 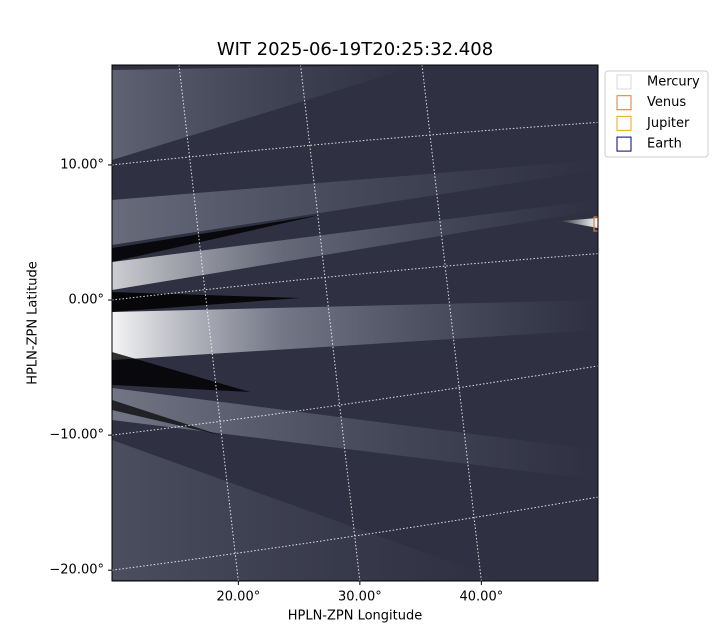 I want to click on legend-label: Venus, so click(x=666, y=102).